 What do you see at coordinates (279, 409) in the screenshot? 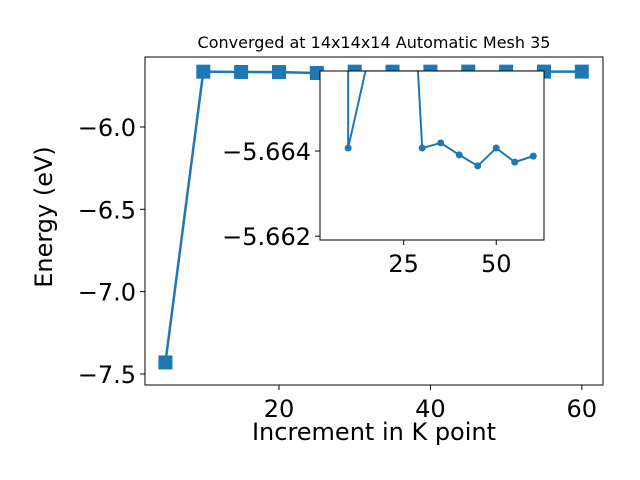
I see `x-tick-label: 20` at bounding box center [279, 409].